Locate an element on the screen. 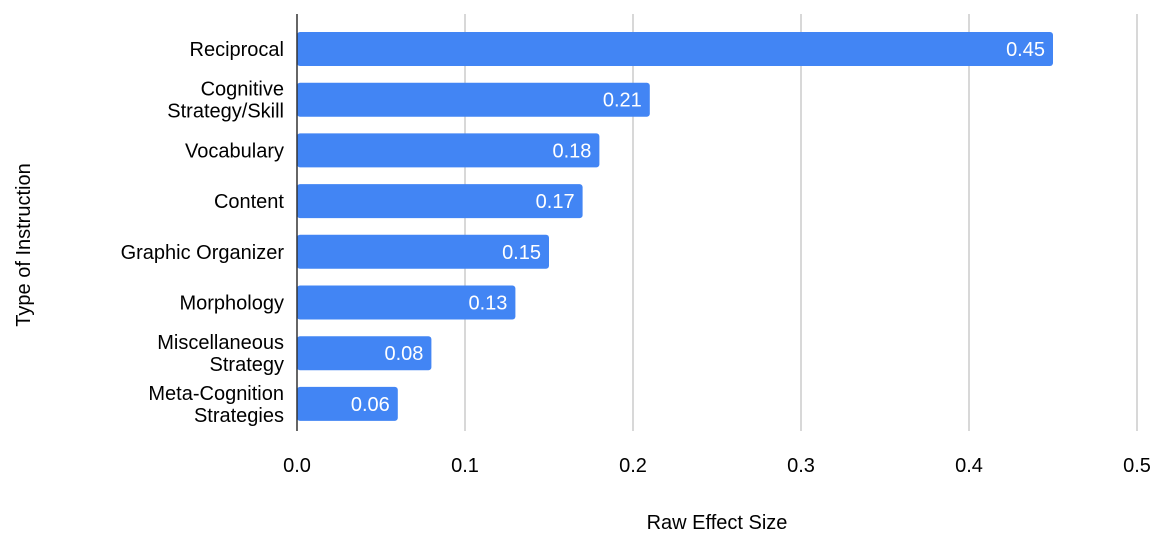  x-tick-label: 0.0 is located at coordinates (297, 466).